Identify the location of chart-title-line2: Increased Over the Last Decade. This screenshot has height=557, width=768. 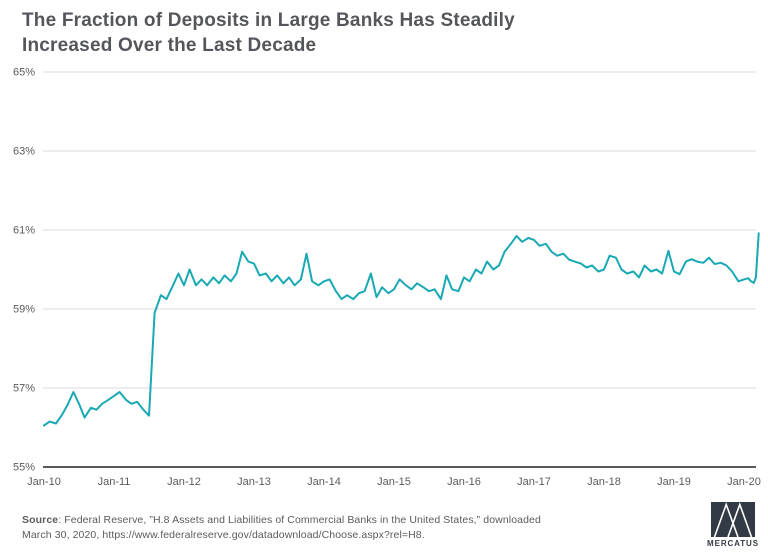
(169, 45).